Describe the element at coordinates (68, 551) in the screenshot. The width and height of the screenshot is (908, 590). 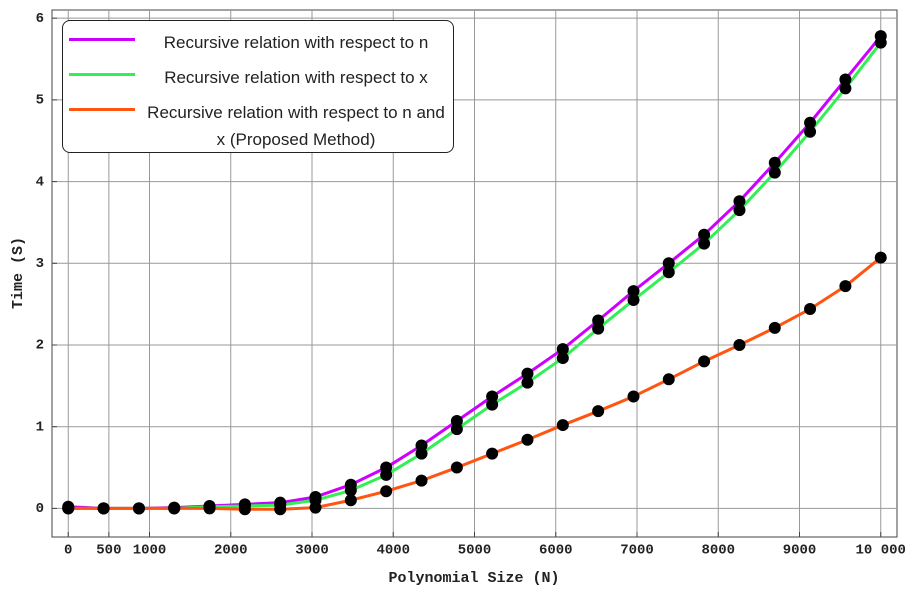
I see `x-tick-label: 0` at that location.